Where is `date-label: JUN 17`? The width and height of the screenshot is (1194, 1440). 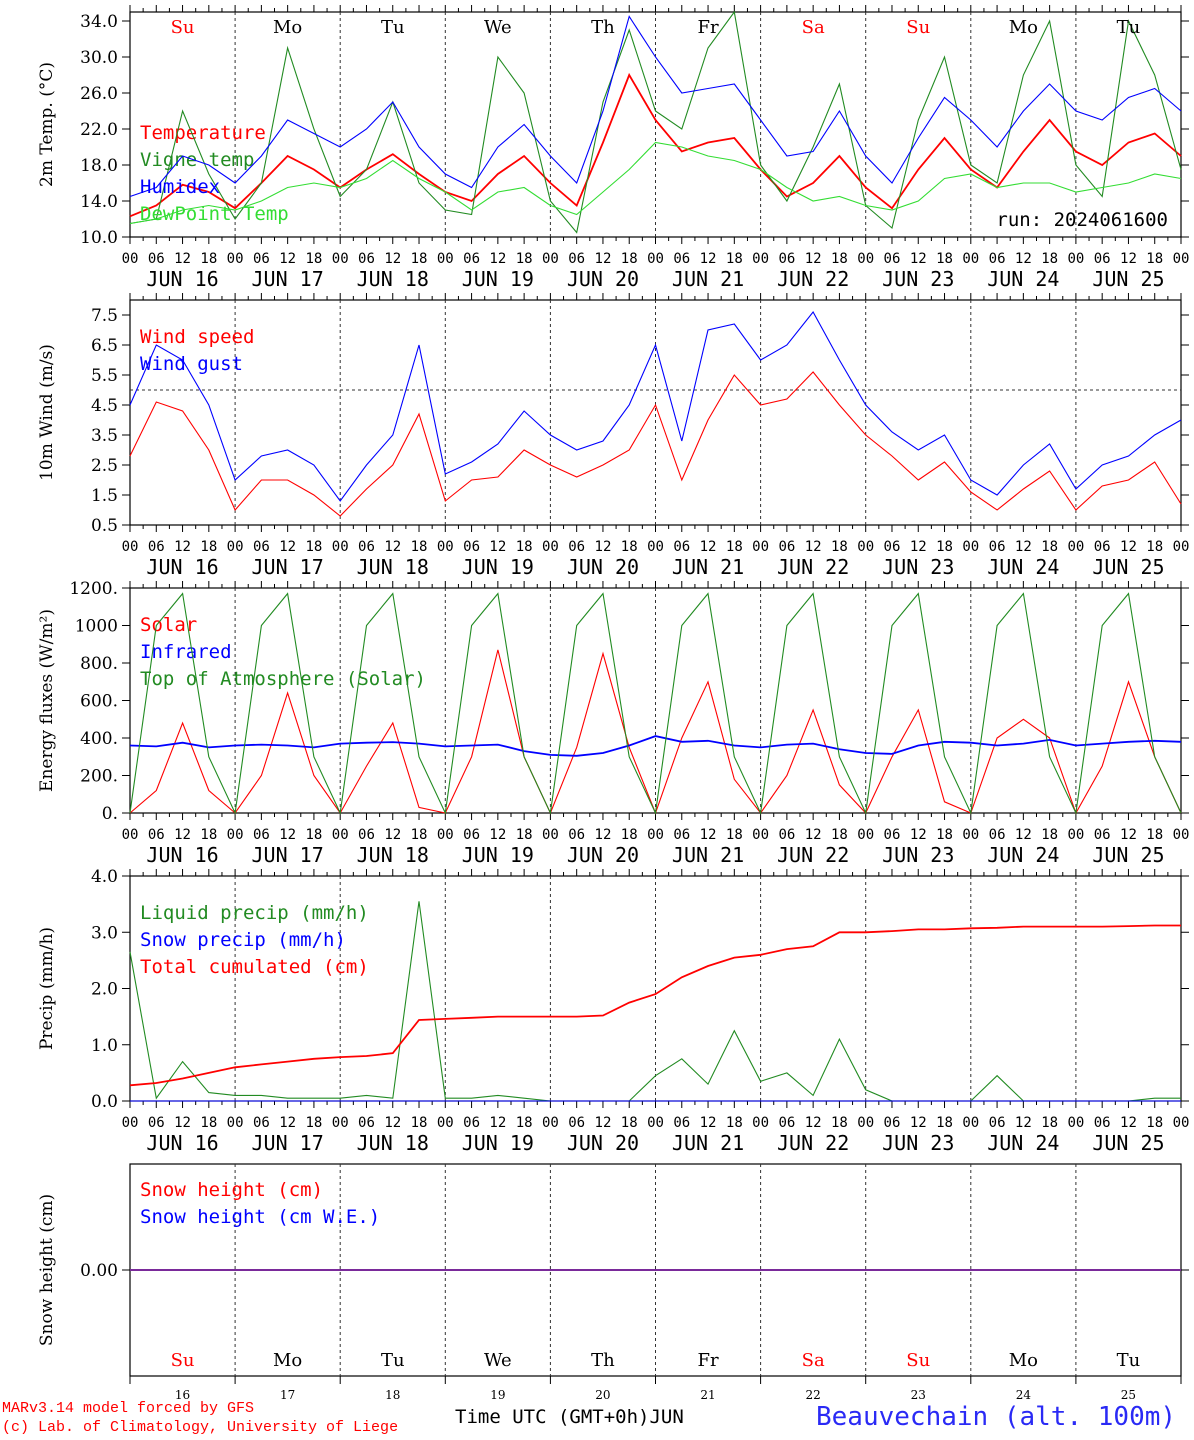 date-label: JUN 17 is located at coordinates (288, 279).